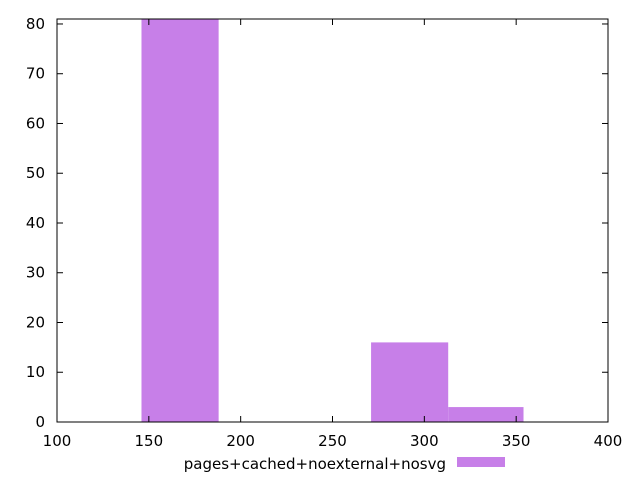  Describe the element at coordinates (608, 441) in the screenshot. I see `x-tick-label: 400` at that location.